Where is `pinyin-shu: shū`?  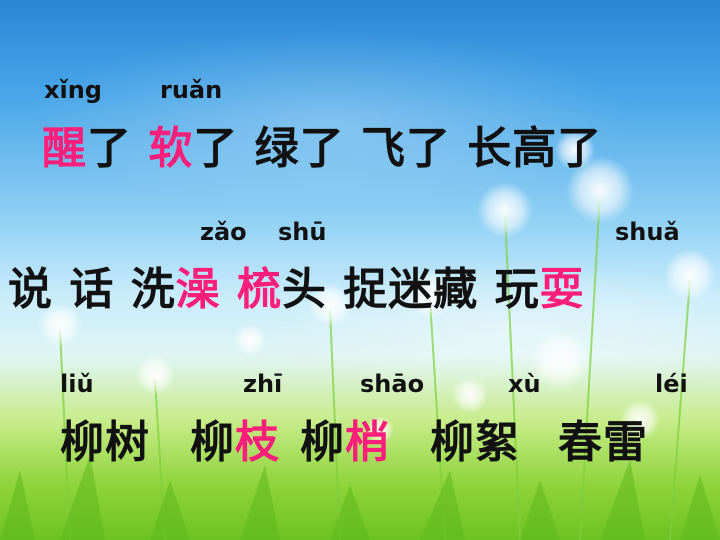 pinyin-shu: shū is located at coordinates (302, 232).